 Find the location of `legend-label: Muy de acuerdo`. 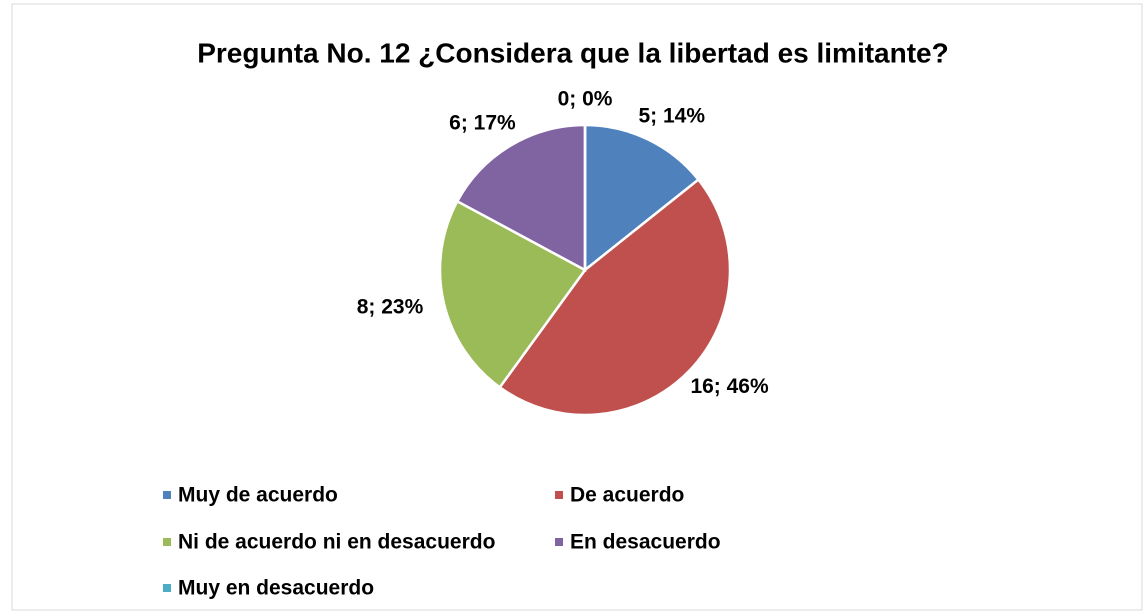

legend-label: Muy de acuerdo is located at coordinates (258, 495).